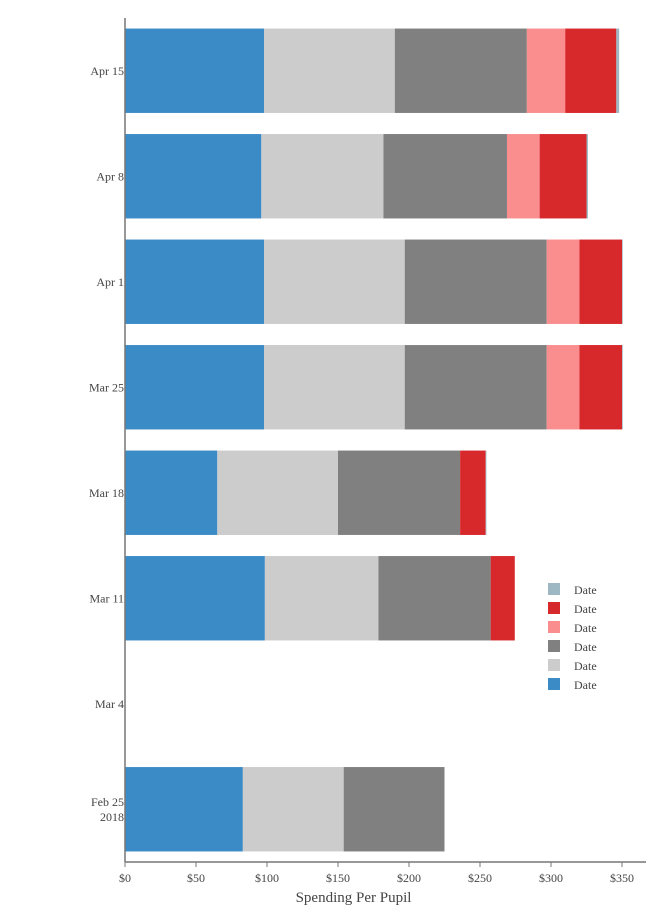 The height and width of the screenshot is (912, 648). I want to click on legend-label-5: Date, so click(585, 590).